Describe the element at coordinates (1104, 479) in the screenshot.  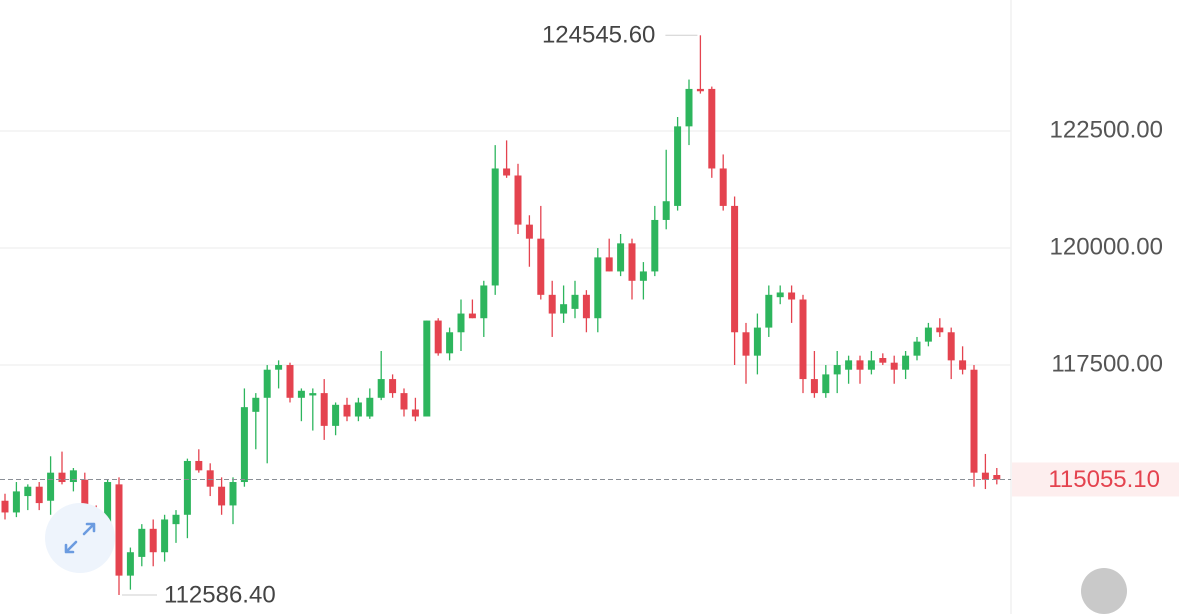
I see `last-price-label: 115055.10` at that location.